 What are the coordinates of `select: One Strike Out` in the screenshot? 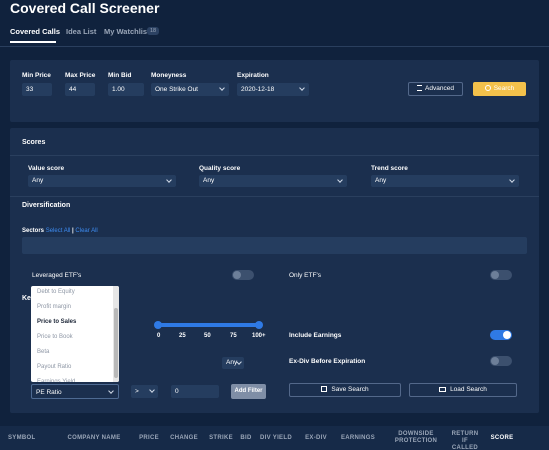 It's located at (190, 89).